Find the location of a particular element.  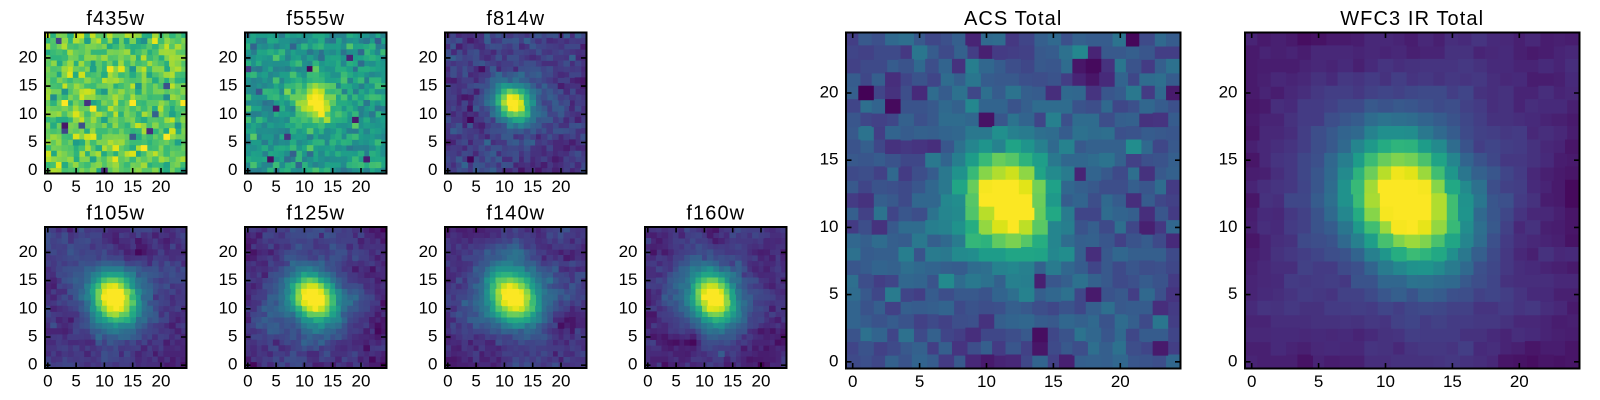

svg-text: ACS Total is located at coordinates (1013, 19).